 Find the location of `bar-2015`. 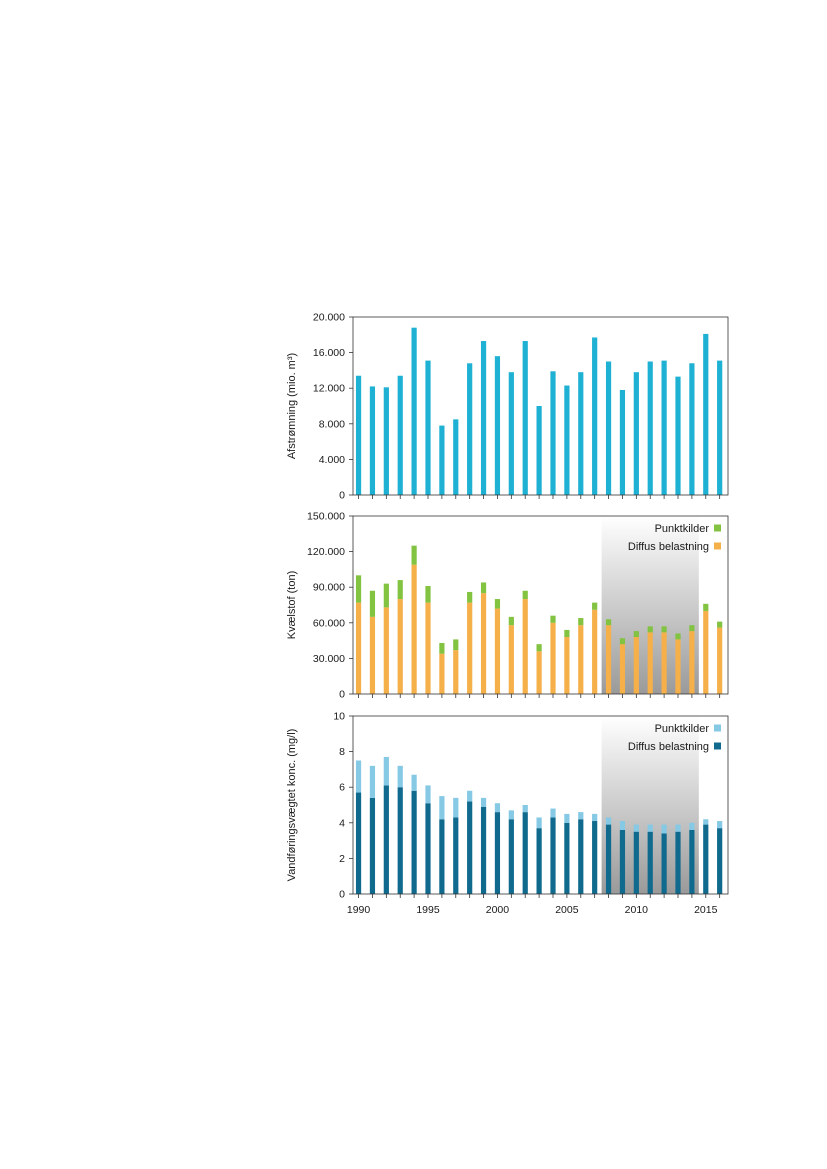

bar-2015 is located at coordinates (706, 414).